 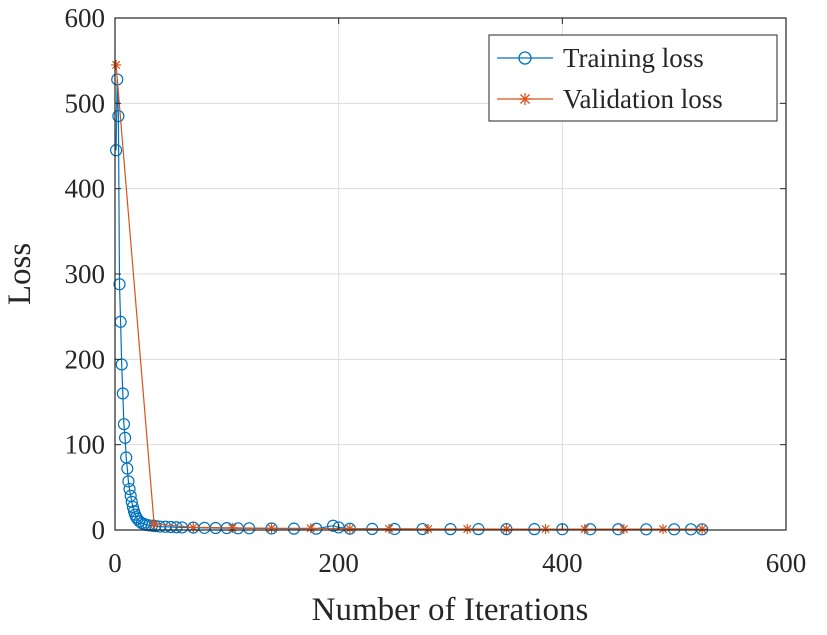 I want to click on y-tick-label: 400, so click(x=85, y=189).